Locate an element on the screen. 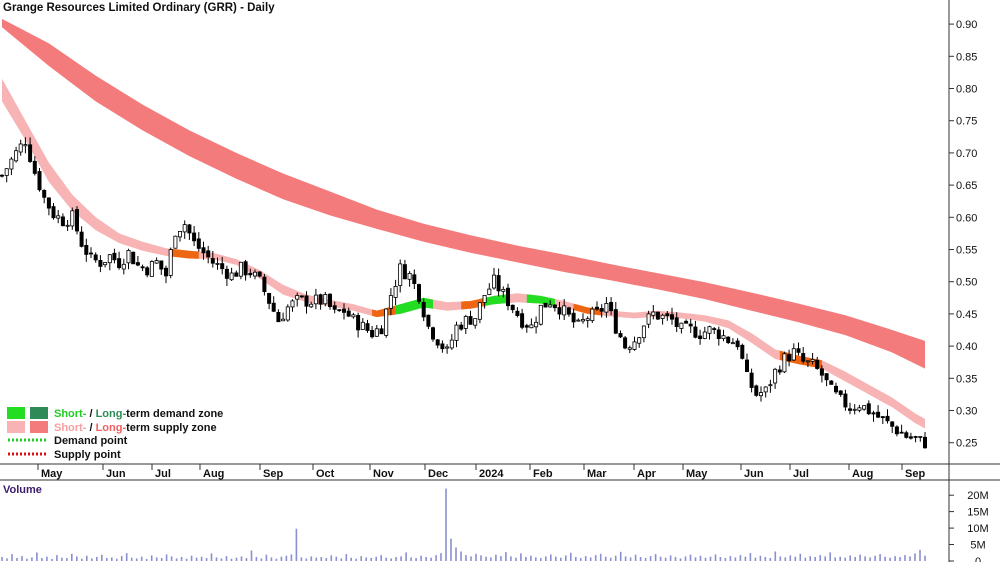 The image size is (1000, 562). month-label: Jul is located at coordinates (163, 474).